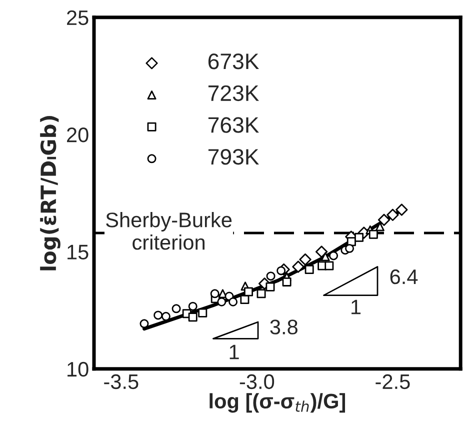 This screenshot has width=470, height=434. I want to click on legend-label: 763K, so click(233, 125).